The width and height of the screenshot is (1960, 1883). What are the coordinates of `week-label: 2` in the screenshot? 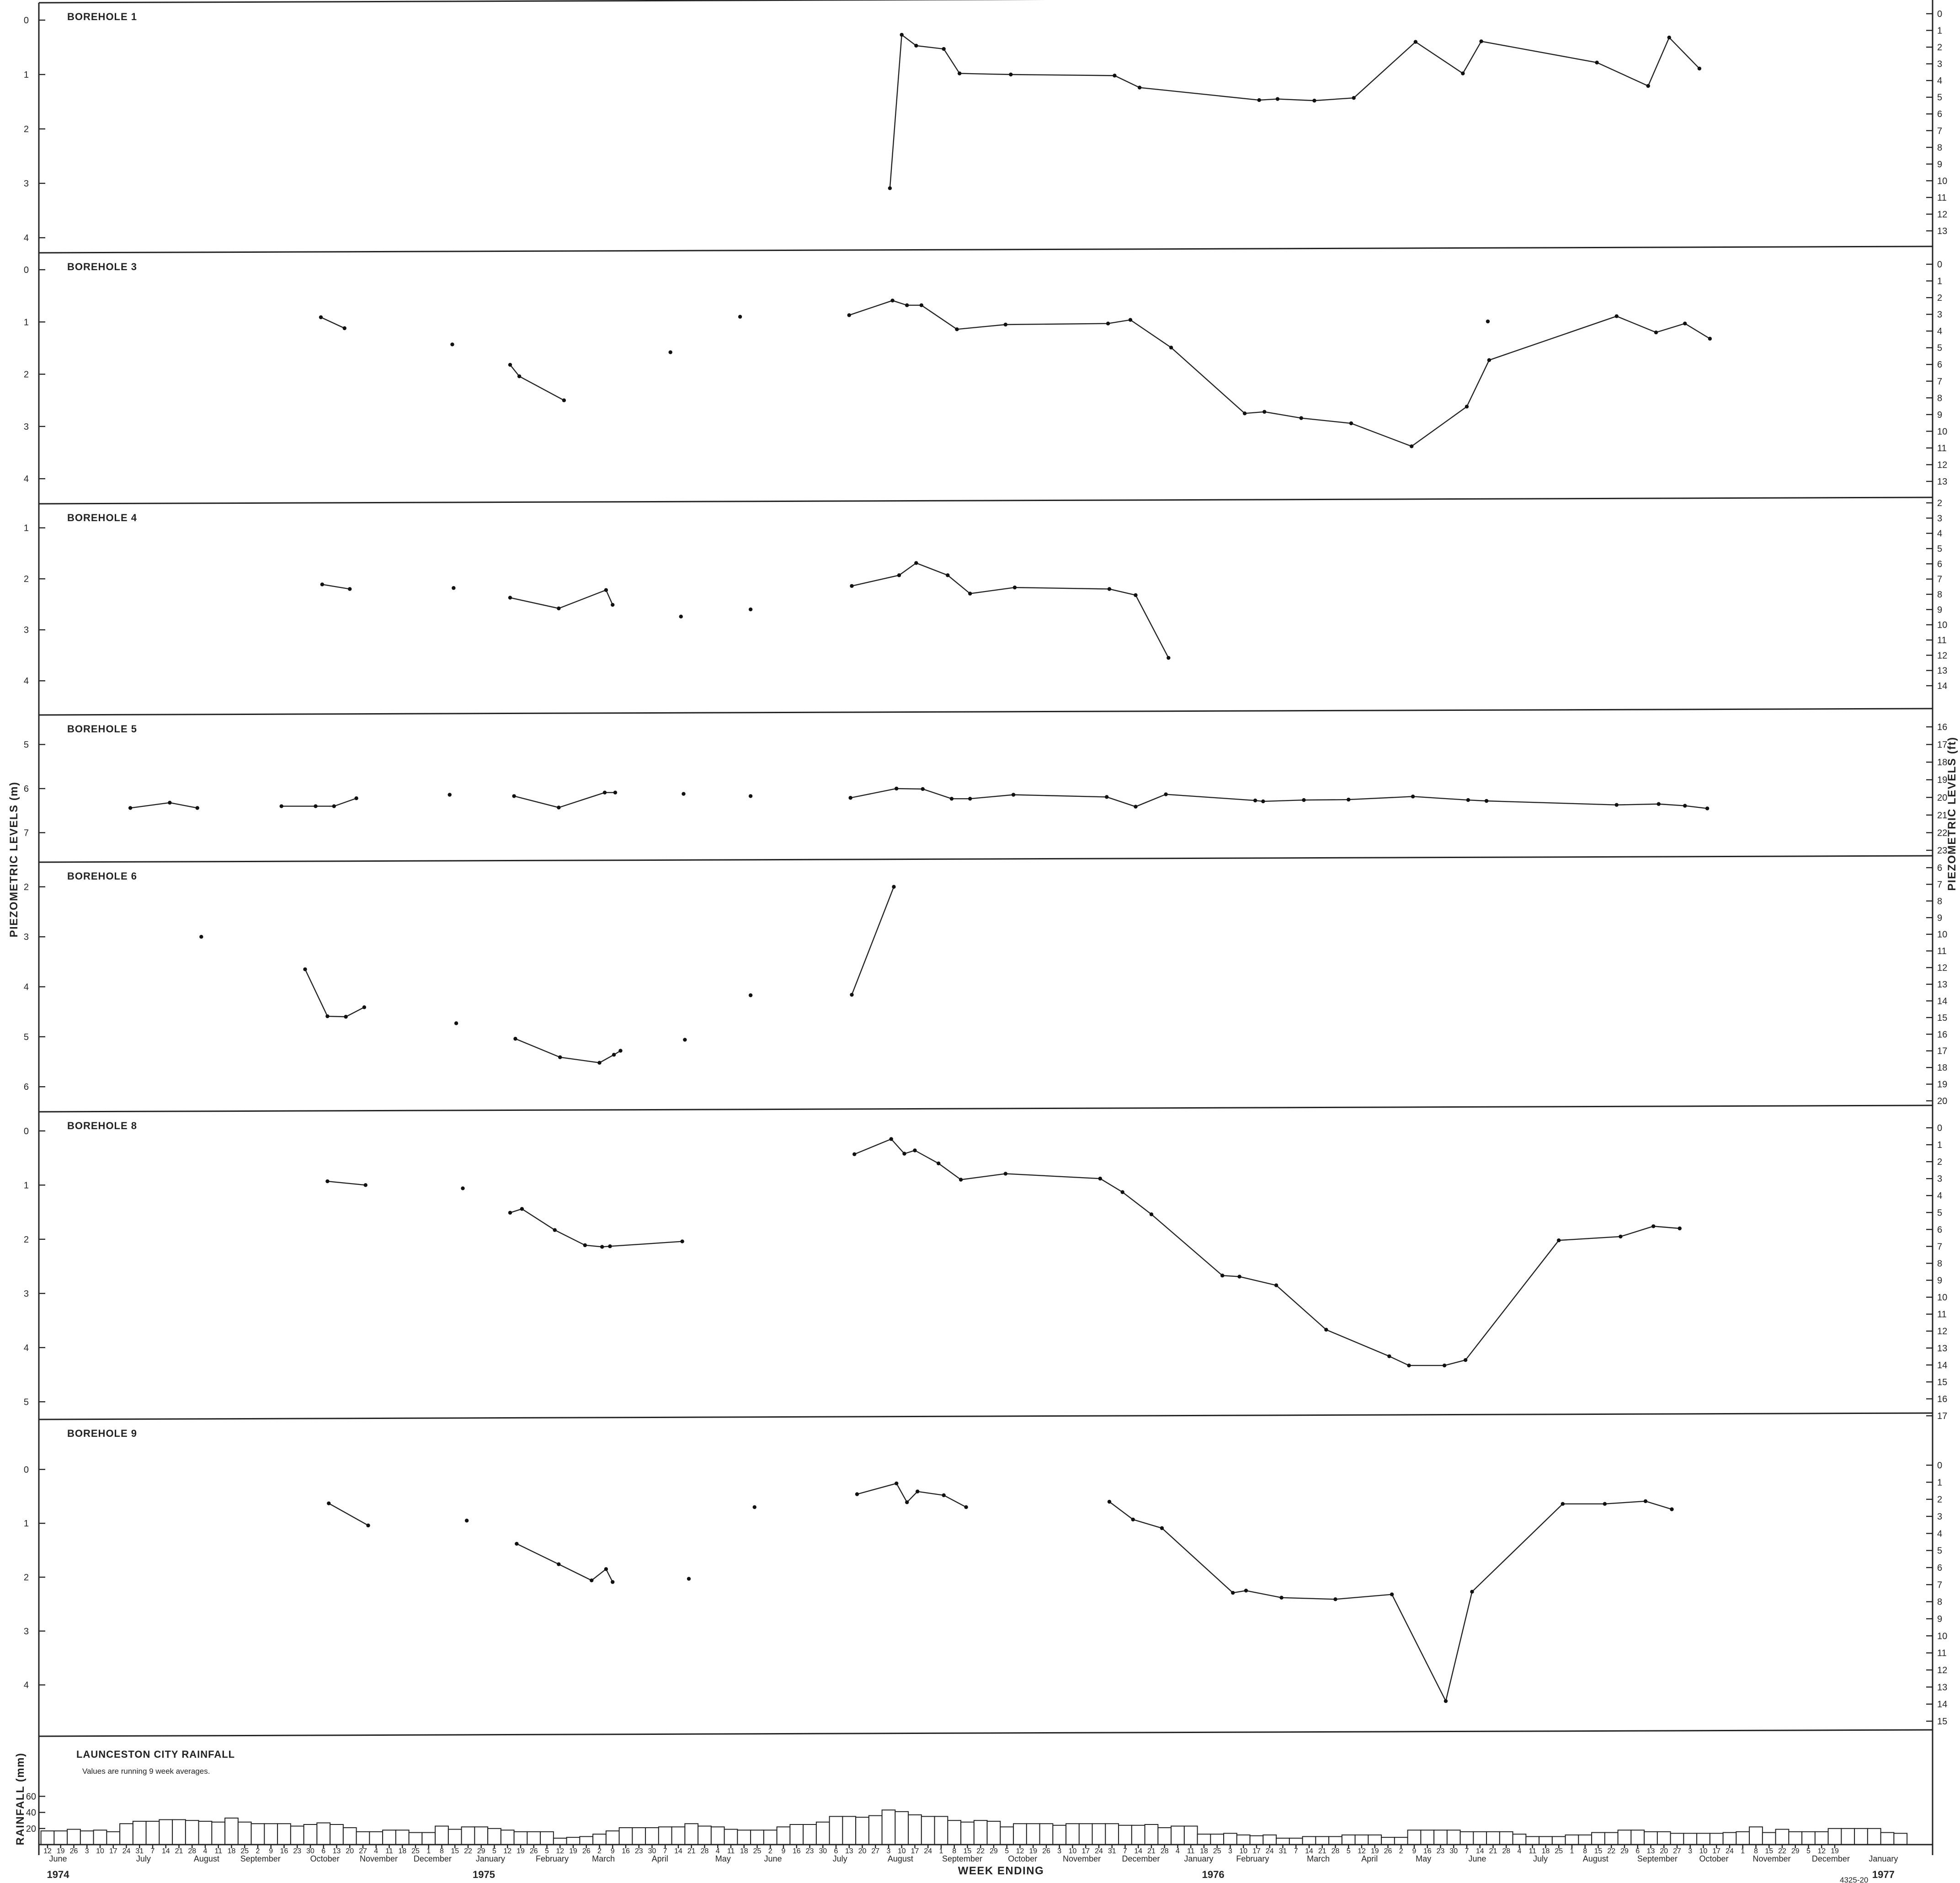 It's located at (770, 1851).